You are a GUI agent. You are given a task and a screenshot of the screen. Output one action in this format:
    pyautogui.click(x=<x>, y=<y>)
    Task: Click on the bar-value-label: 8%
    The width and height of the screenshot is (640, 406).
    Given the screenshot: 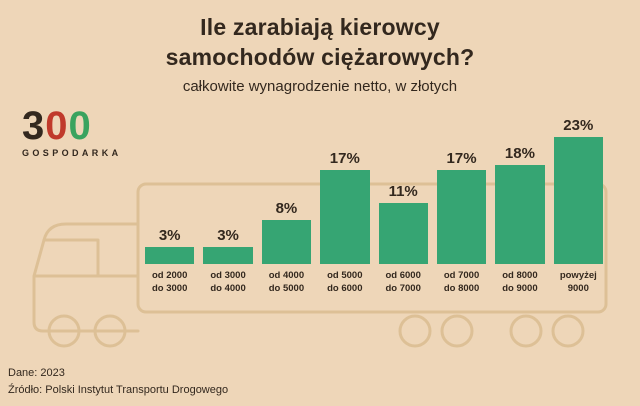 What is the action you would take?
    pyautogui.click(x=286, y=208)
    